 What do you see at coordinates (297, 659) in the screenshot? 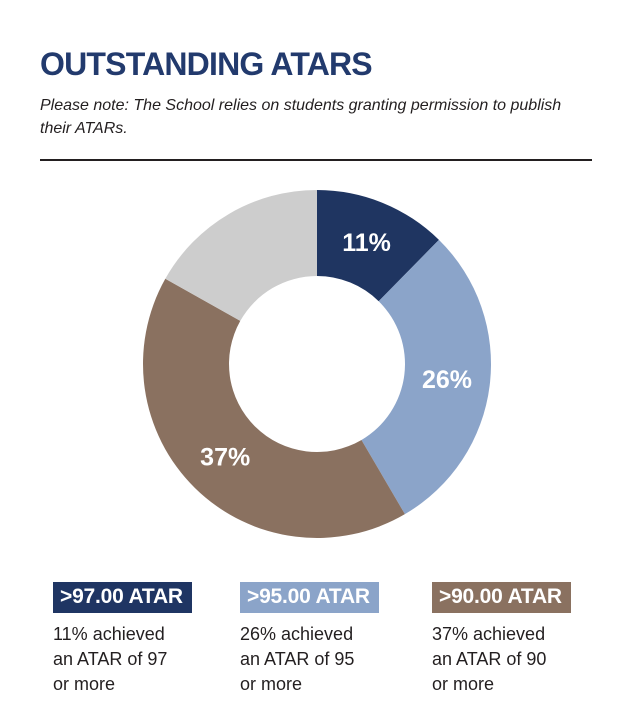
I see `legend-description-95: 26% achieved an ATAR of 95 or more` at bounding box center [297, 659].